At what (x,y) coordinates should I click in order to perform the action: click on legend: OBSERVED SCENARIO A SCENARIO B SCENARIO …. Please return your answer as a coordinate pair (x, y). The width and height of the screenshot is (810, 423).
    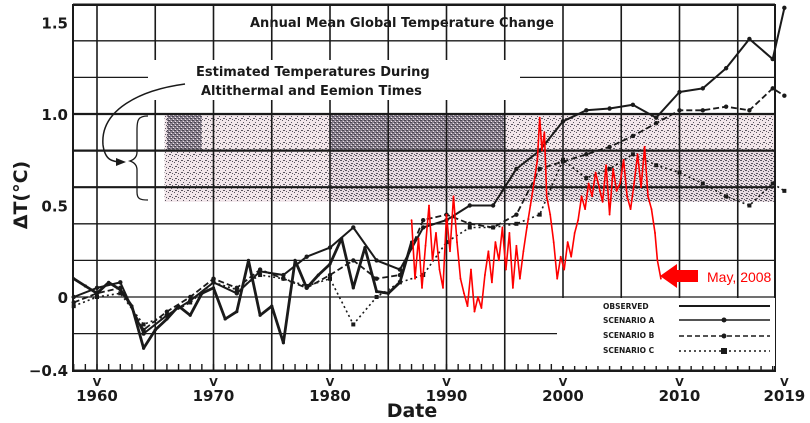
    Looking at the image, I should click on (666, 332).